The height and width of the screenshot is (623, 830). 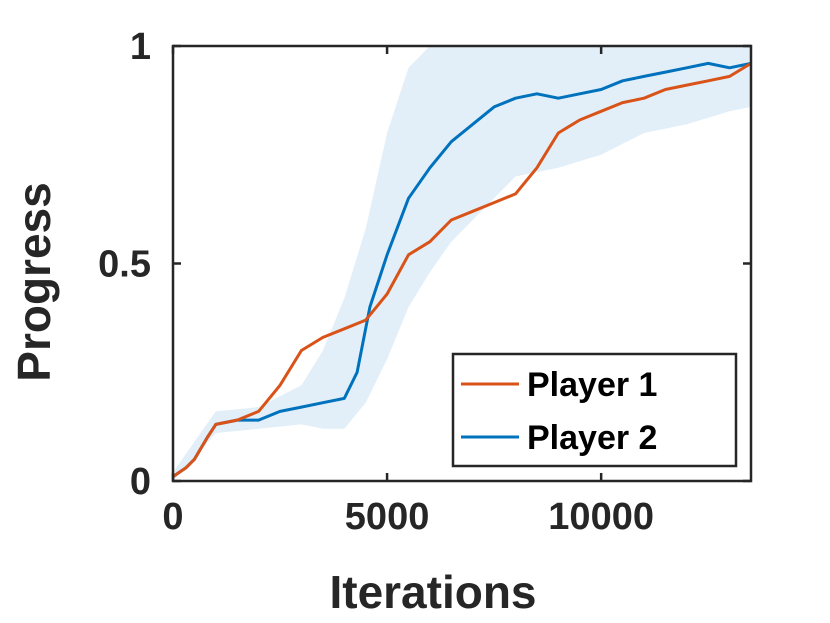 What do you see at coordinates (592, 385) in the screenshot?
I see `legend-label-player-1: Player 1` at bounding box center [592, 385].